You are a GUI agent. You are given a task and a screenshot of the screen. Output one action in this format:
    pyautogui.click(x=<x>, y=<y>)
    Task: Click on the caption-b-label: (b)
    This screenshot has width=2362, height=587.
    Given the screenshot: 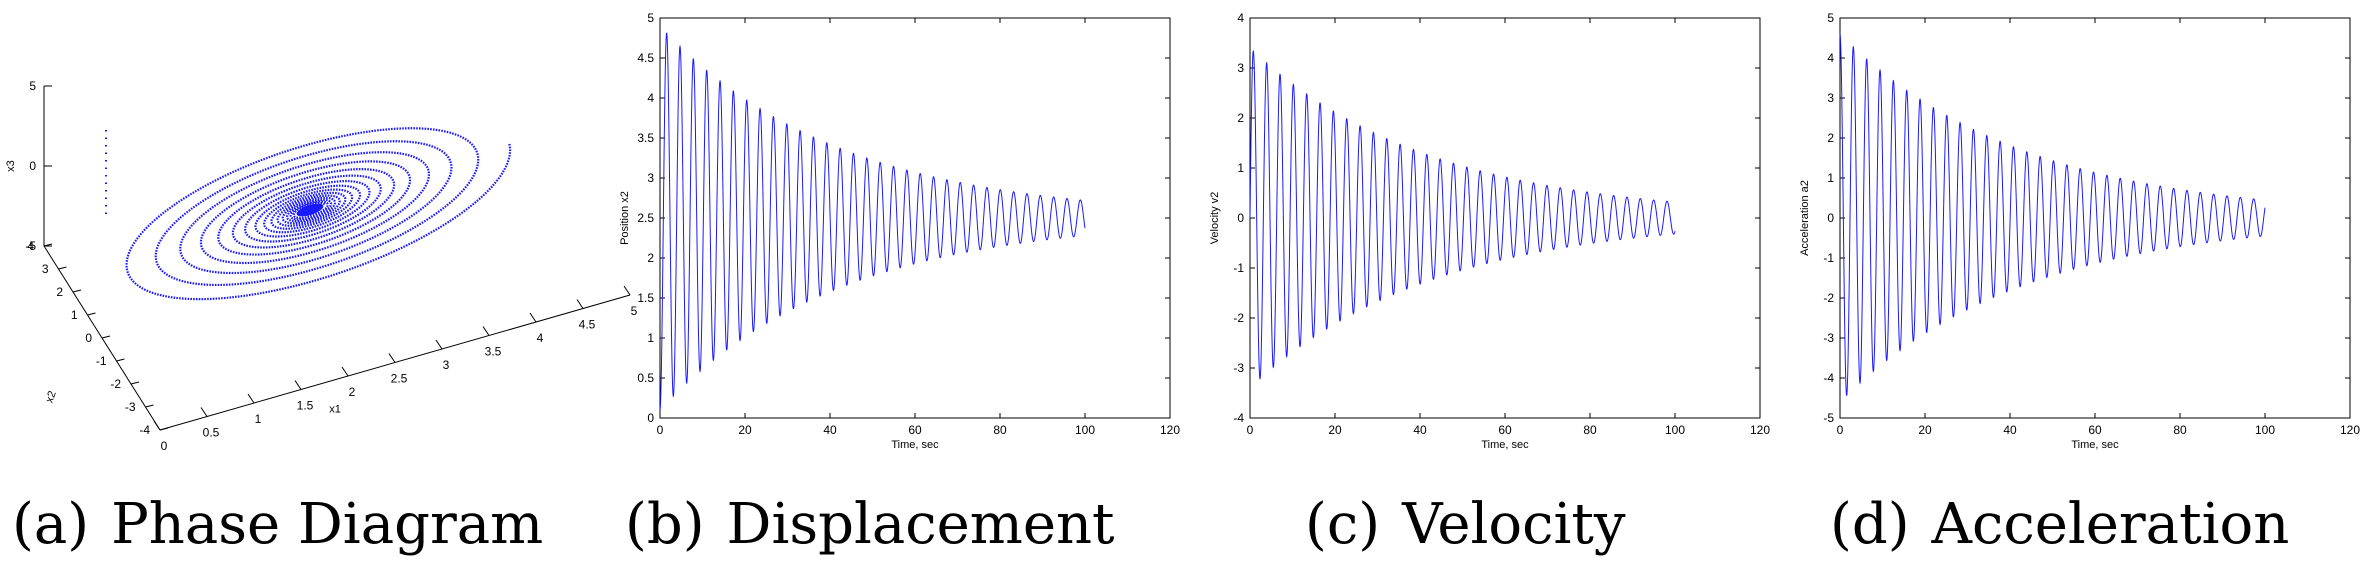 What is the action you would take?
    pyautogui.click(x=665, y=524)
    